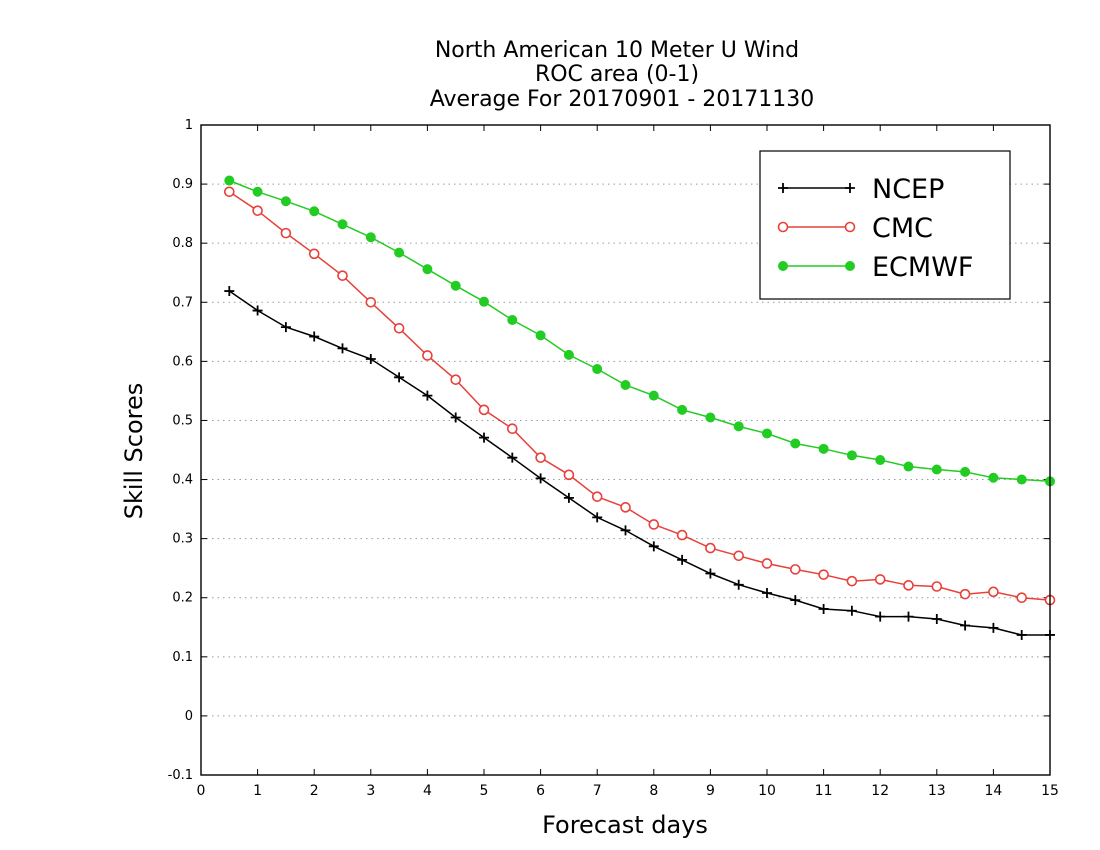 This screenshot has height=850, width=1100. I want to click on y-tick-label: 0.9, so click(182, 184).